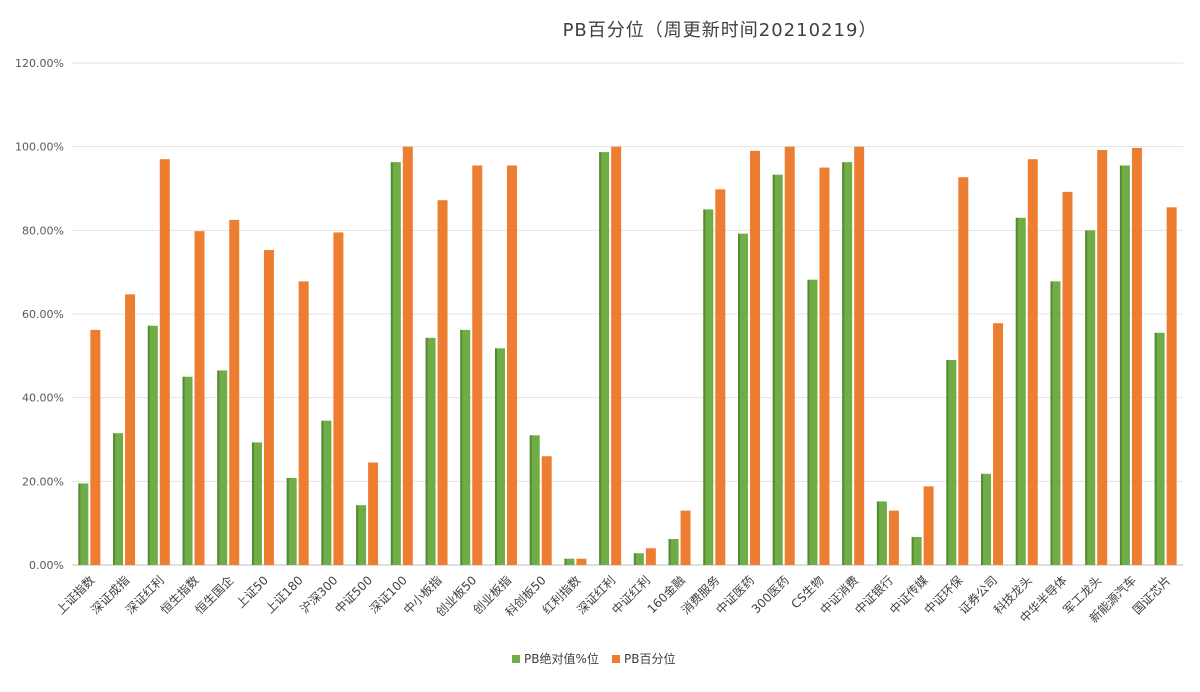  I want to click on legend-label: PB绝对值%位, so click(561, 658).